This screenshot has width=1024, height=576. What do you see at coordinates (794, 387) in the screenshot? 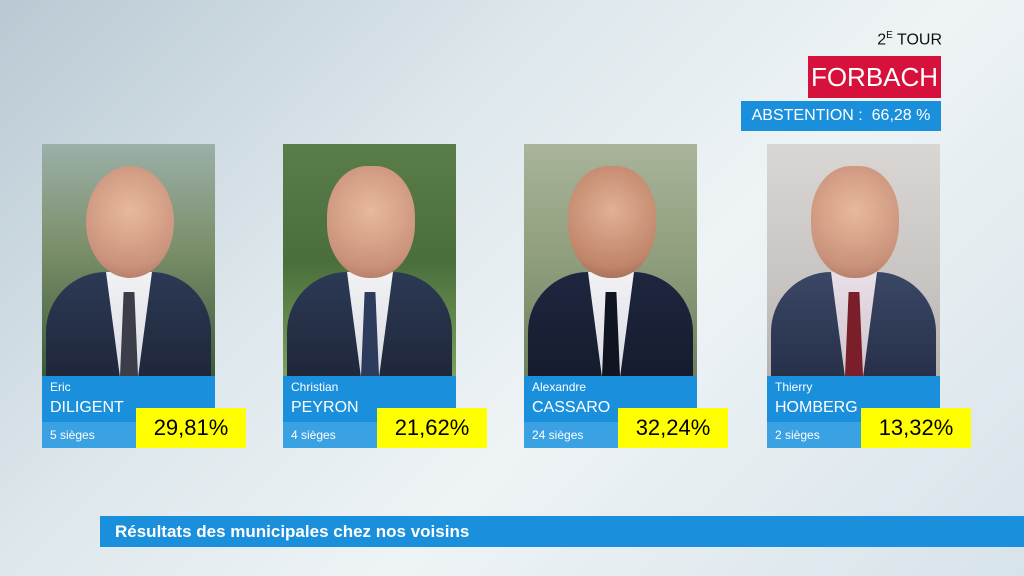
I see `candidate-first-name: Thierry` at bounding box center [794, 387].